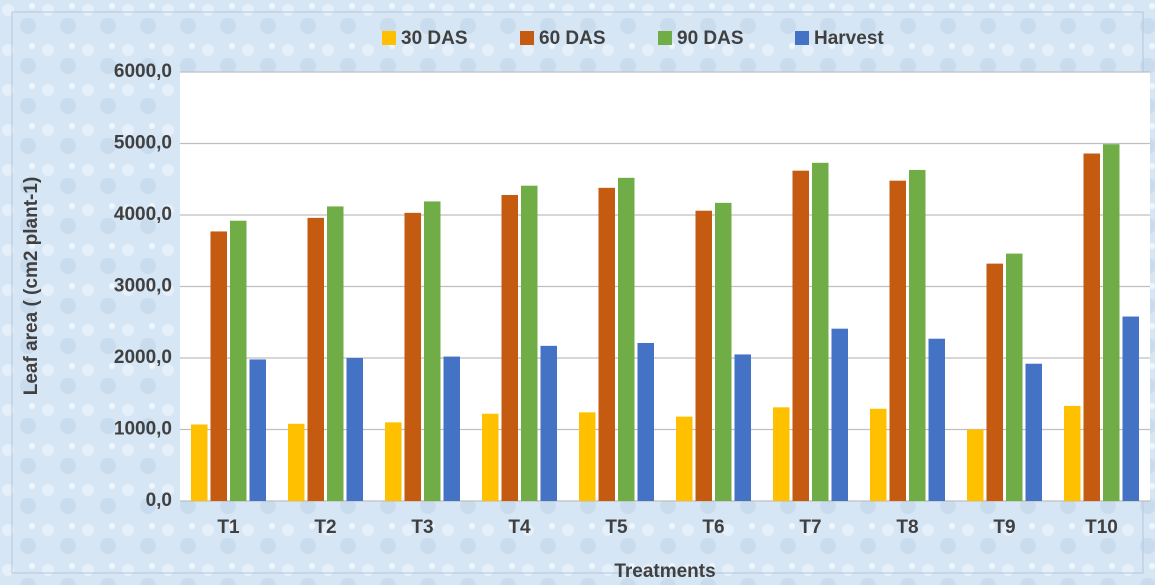 Image resolution: width=1155 pixels, height=585 pixels. Describe the element at coordinates (143, 143) in the screenshot. I see `y-tick-label: 5000,0` at that location.